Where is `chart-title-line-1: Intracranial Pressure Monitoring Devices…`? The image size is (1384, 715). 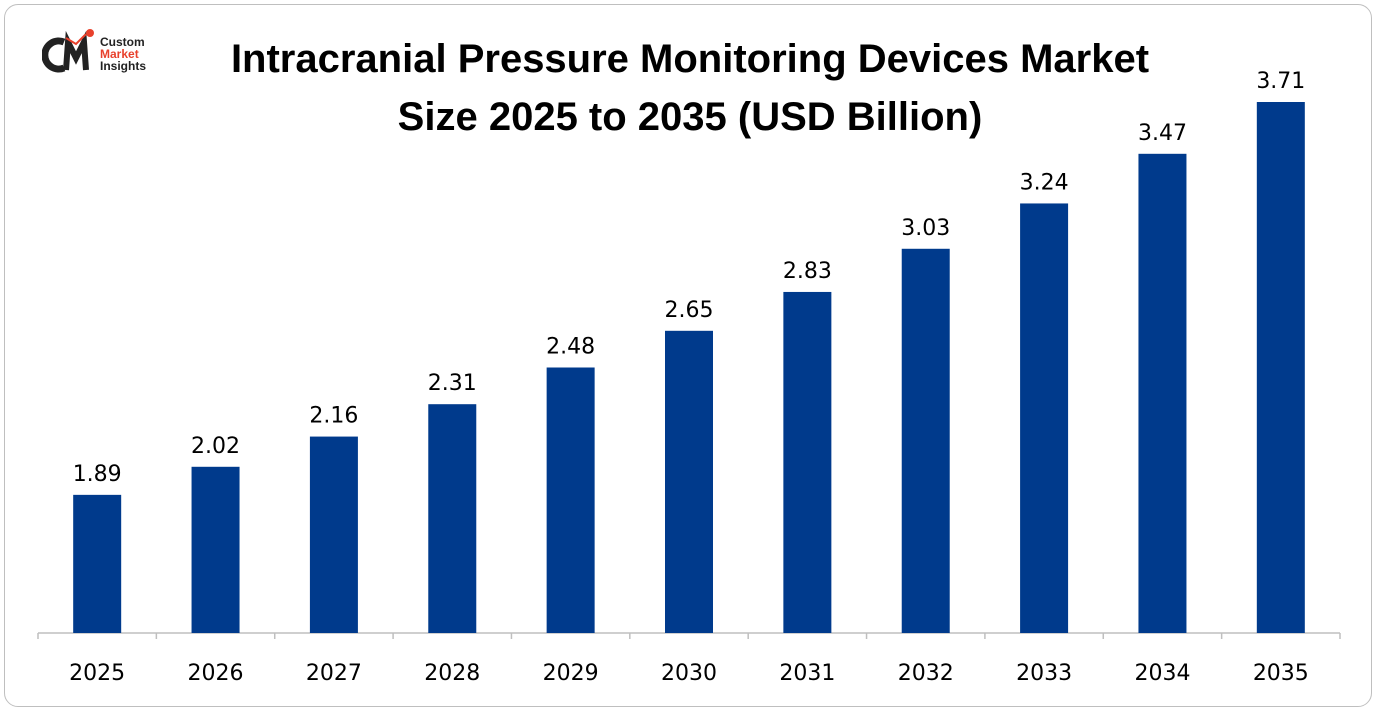 chart-title-line-1: Intracranial Pressure Monitoring Devices… is located at coordinates (690, 59).